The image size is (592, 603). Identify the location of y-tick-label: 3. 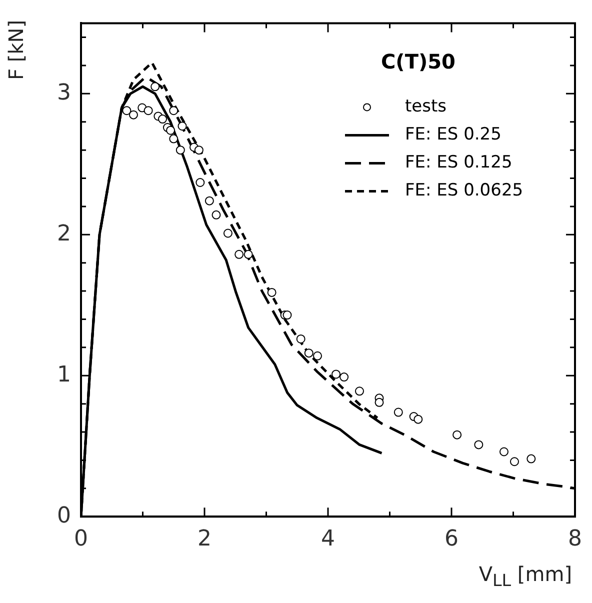
(64, 93).